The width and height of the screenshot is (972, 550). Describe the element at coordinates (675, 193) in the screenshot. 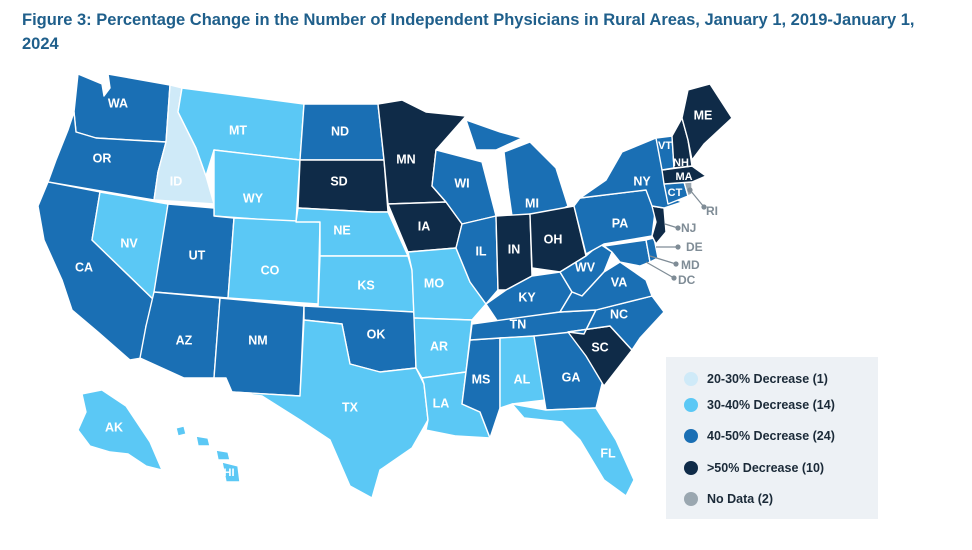

I see `label-ct: CT` at that location.